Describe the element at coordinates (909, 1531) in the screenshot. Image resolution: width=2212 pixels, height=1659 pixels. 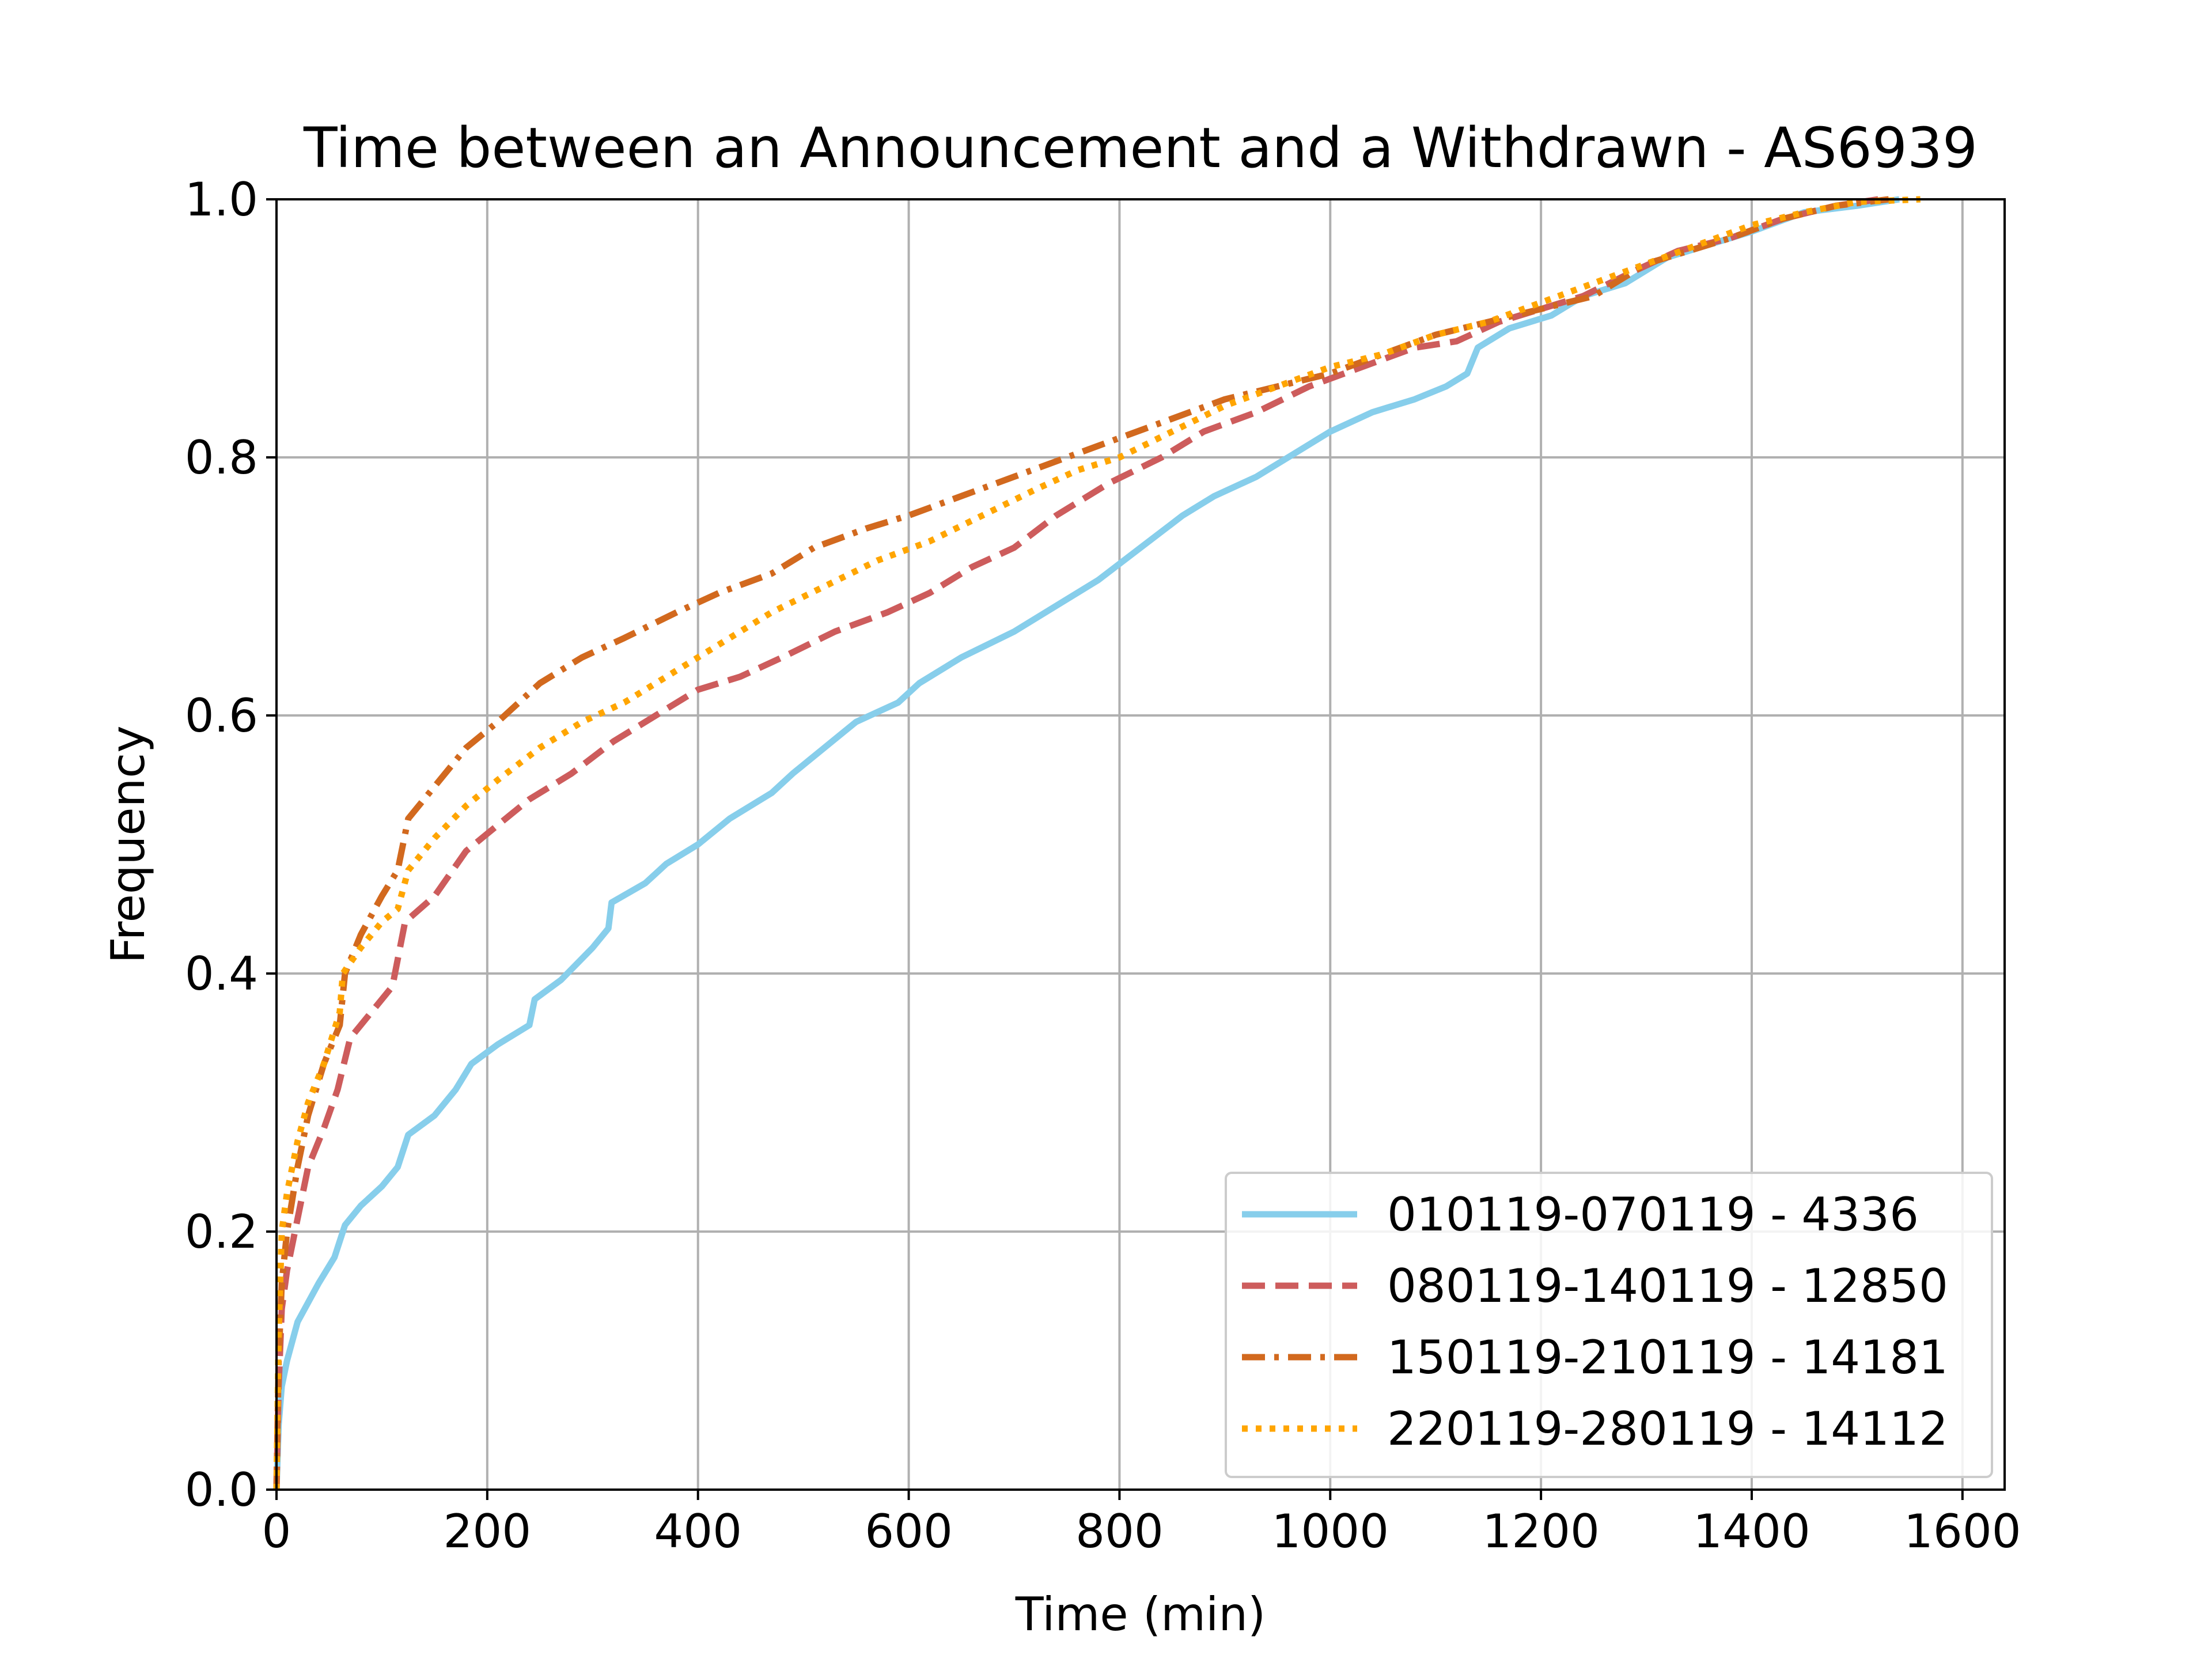
I see `x-tick-label: 600` at that location.